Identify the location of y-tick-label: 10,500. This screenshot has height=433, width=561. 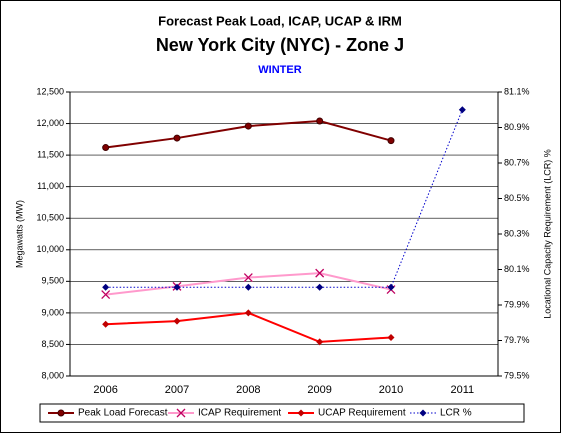
(50, 218).